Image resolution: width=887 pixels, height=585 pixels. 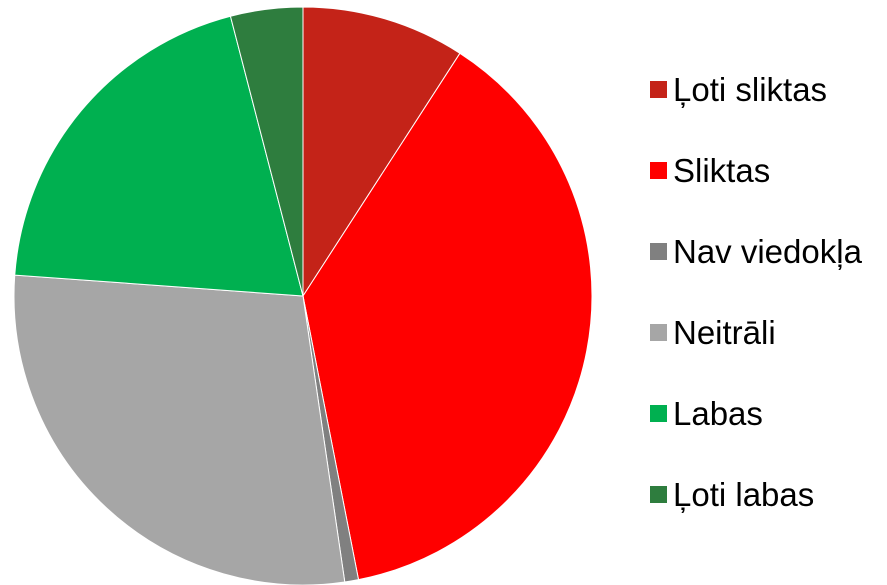 I want to click on legend-label: Neitrāli, so click(x=724, y=332).